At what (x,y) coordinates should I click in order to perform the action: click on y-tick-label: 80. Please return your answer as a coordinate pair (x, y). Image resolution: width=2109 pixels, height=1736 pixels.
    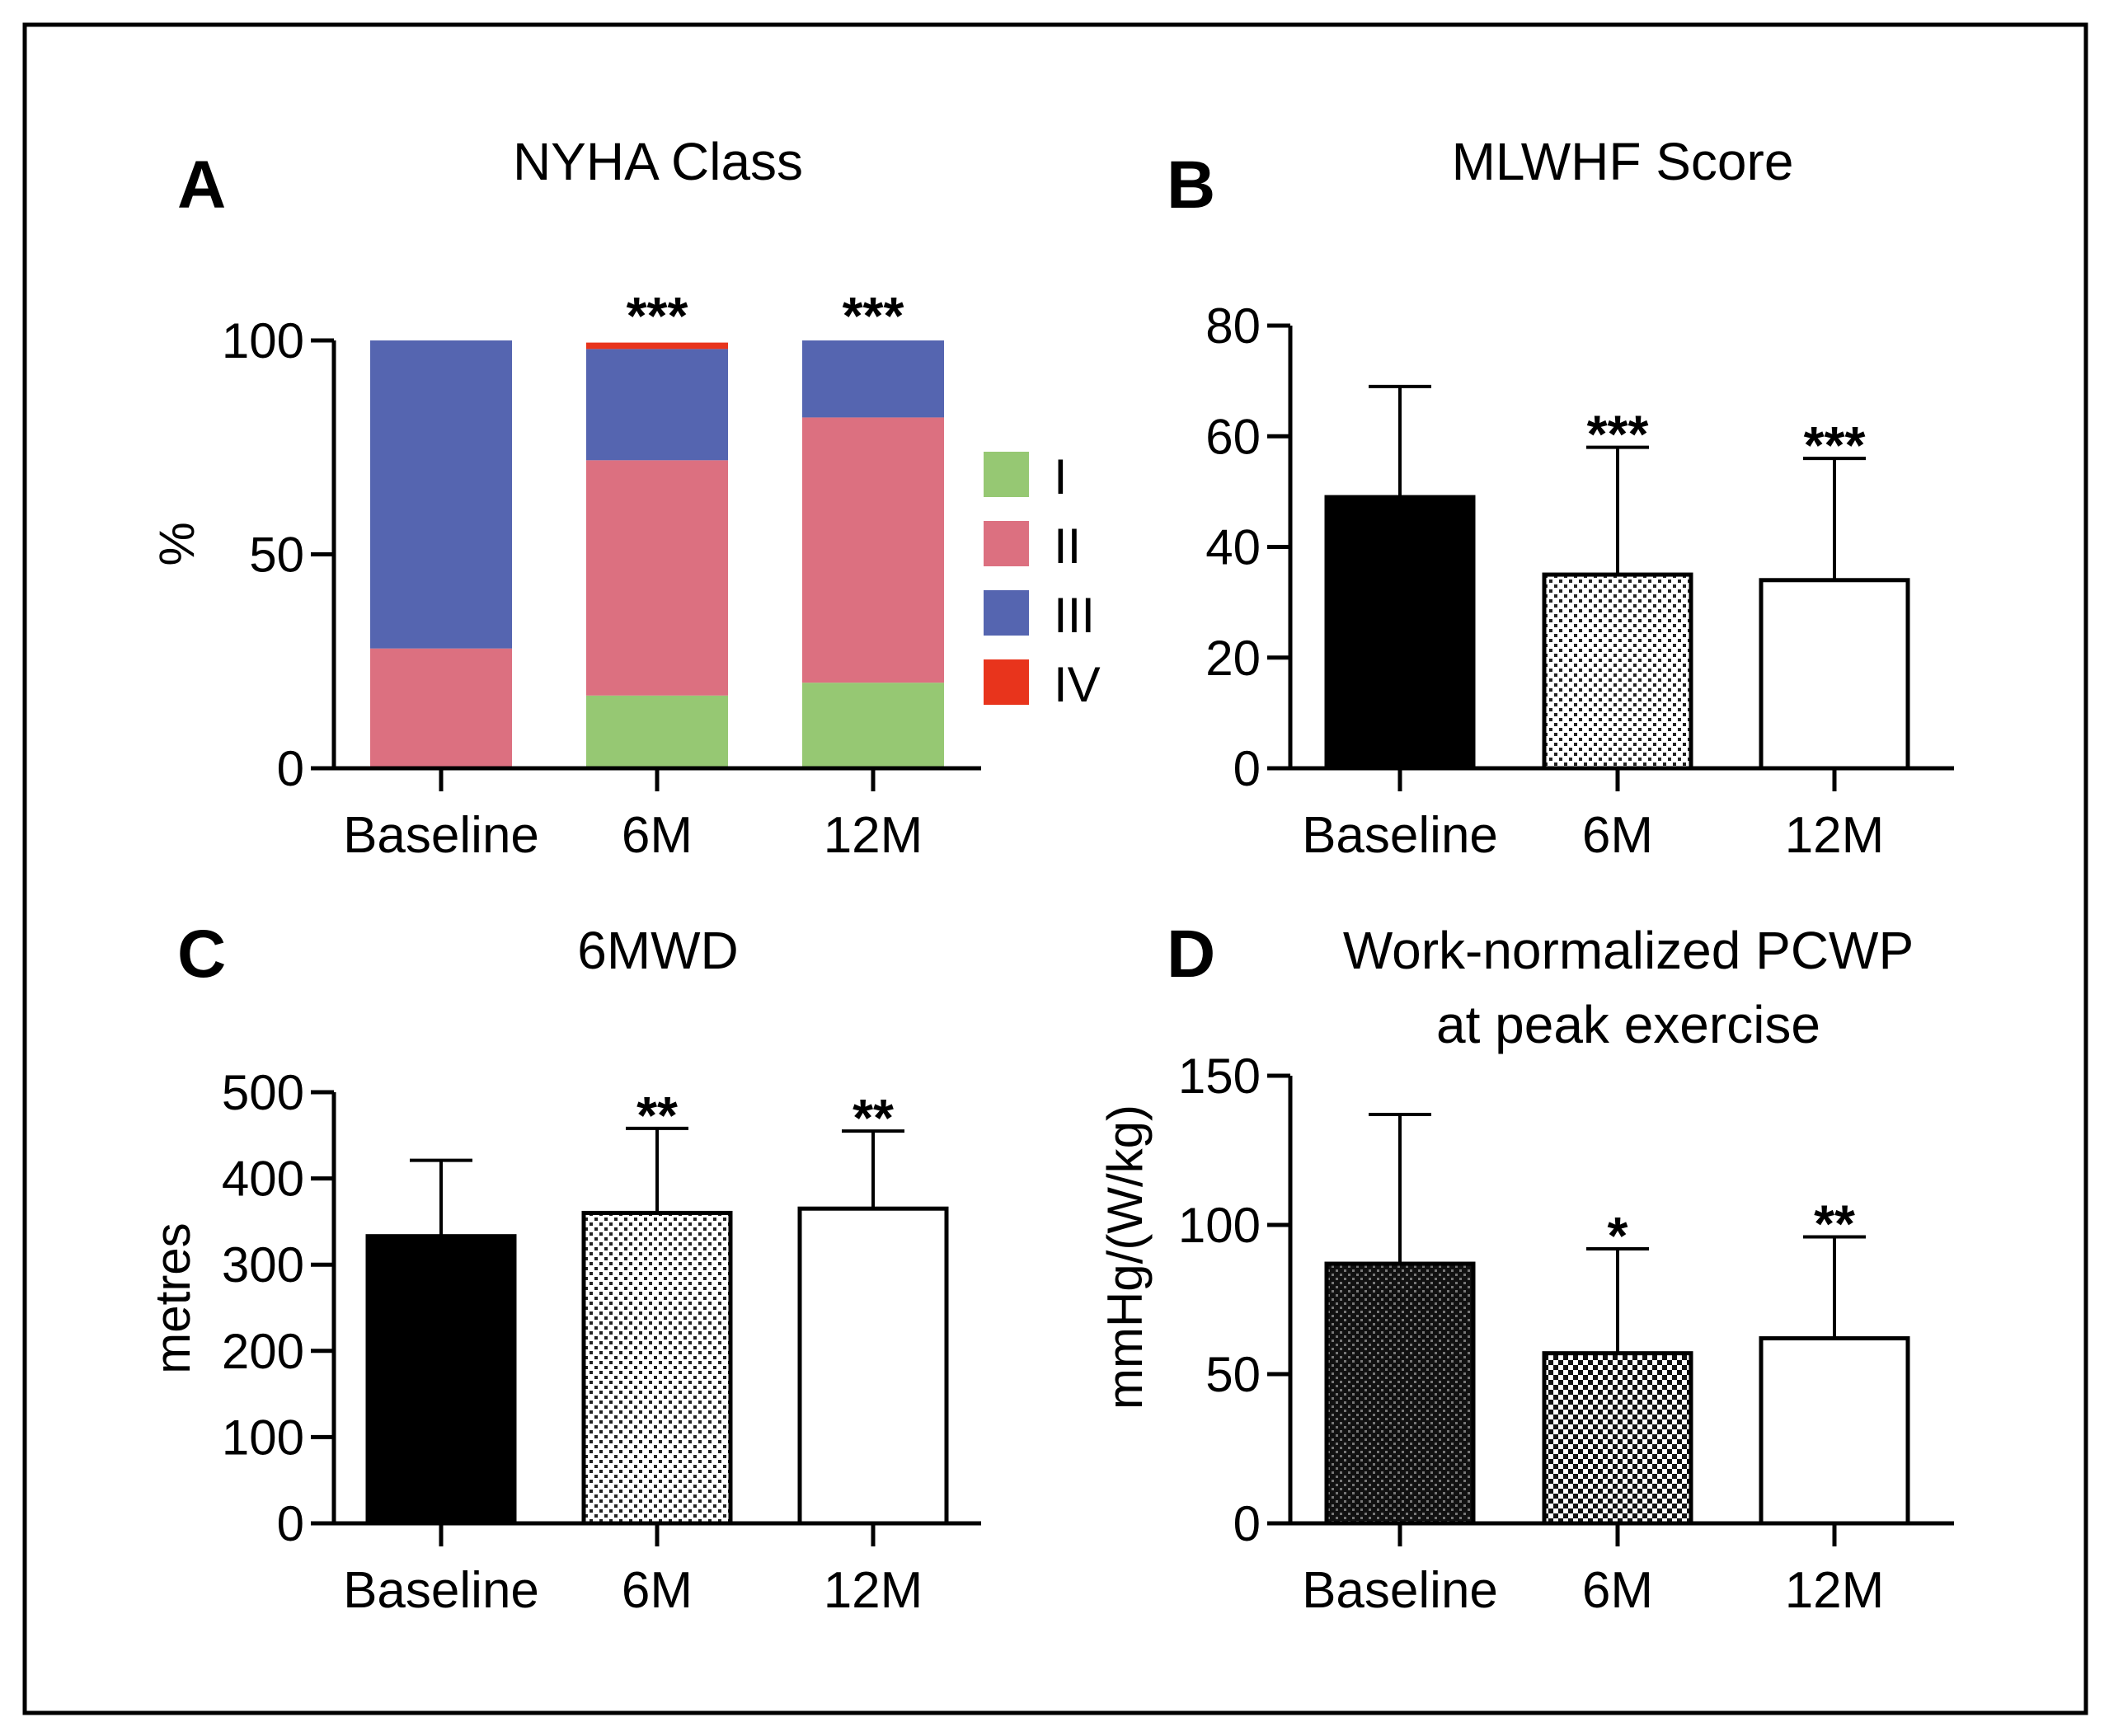
    Looking at the image, I should click on (1233, 326).